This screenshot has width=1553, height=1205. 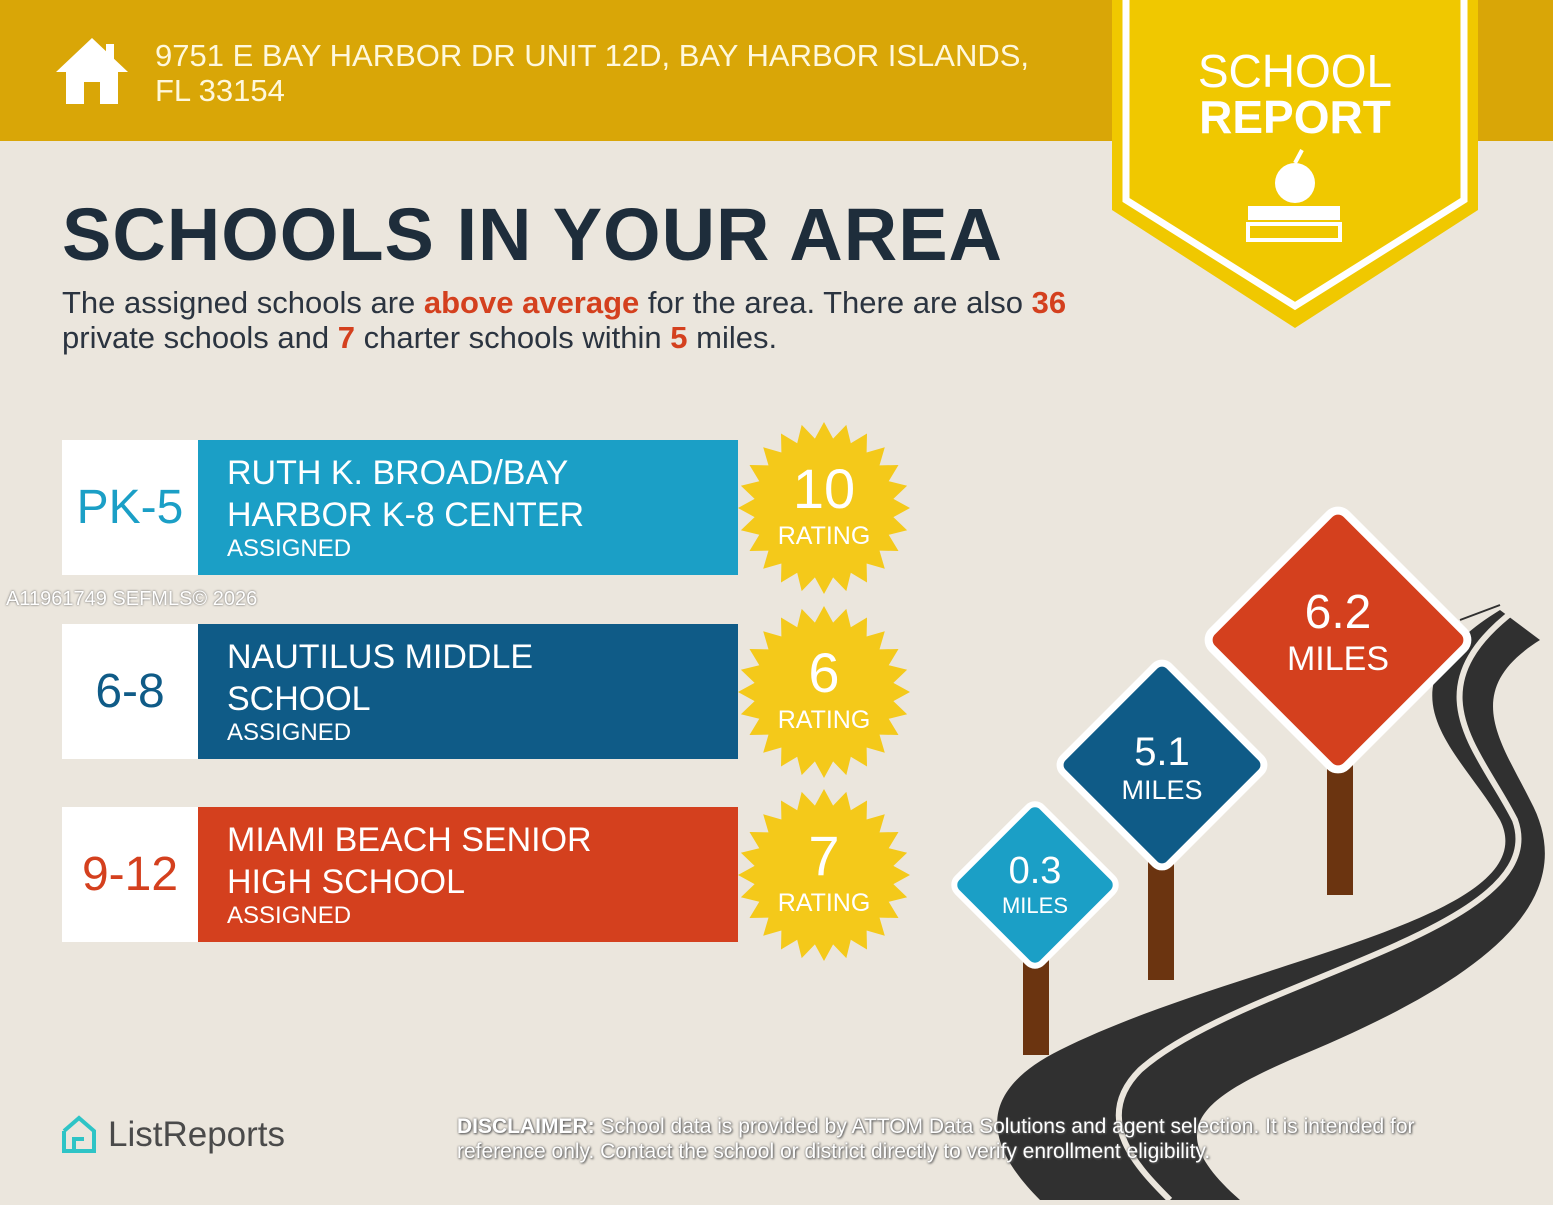 I want to click on grade-range: 9-12, so click(x=130, y=874).